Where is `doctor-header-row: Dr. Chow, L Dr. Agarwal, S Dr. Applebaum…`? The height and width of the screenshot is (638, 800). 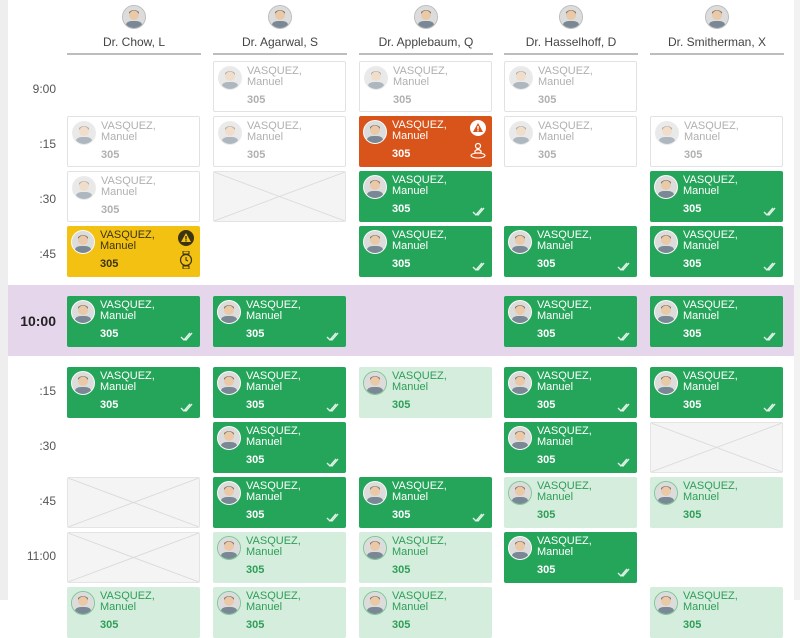
doctor-header-row: Dr. Chow, L Dr. Agarwal, S Dr. Applebaum… is located at coordinates (400, 29).